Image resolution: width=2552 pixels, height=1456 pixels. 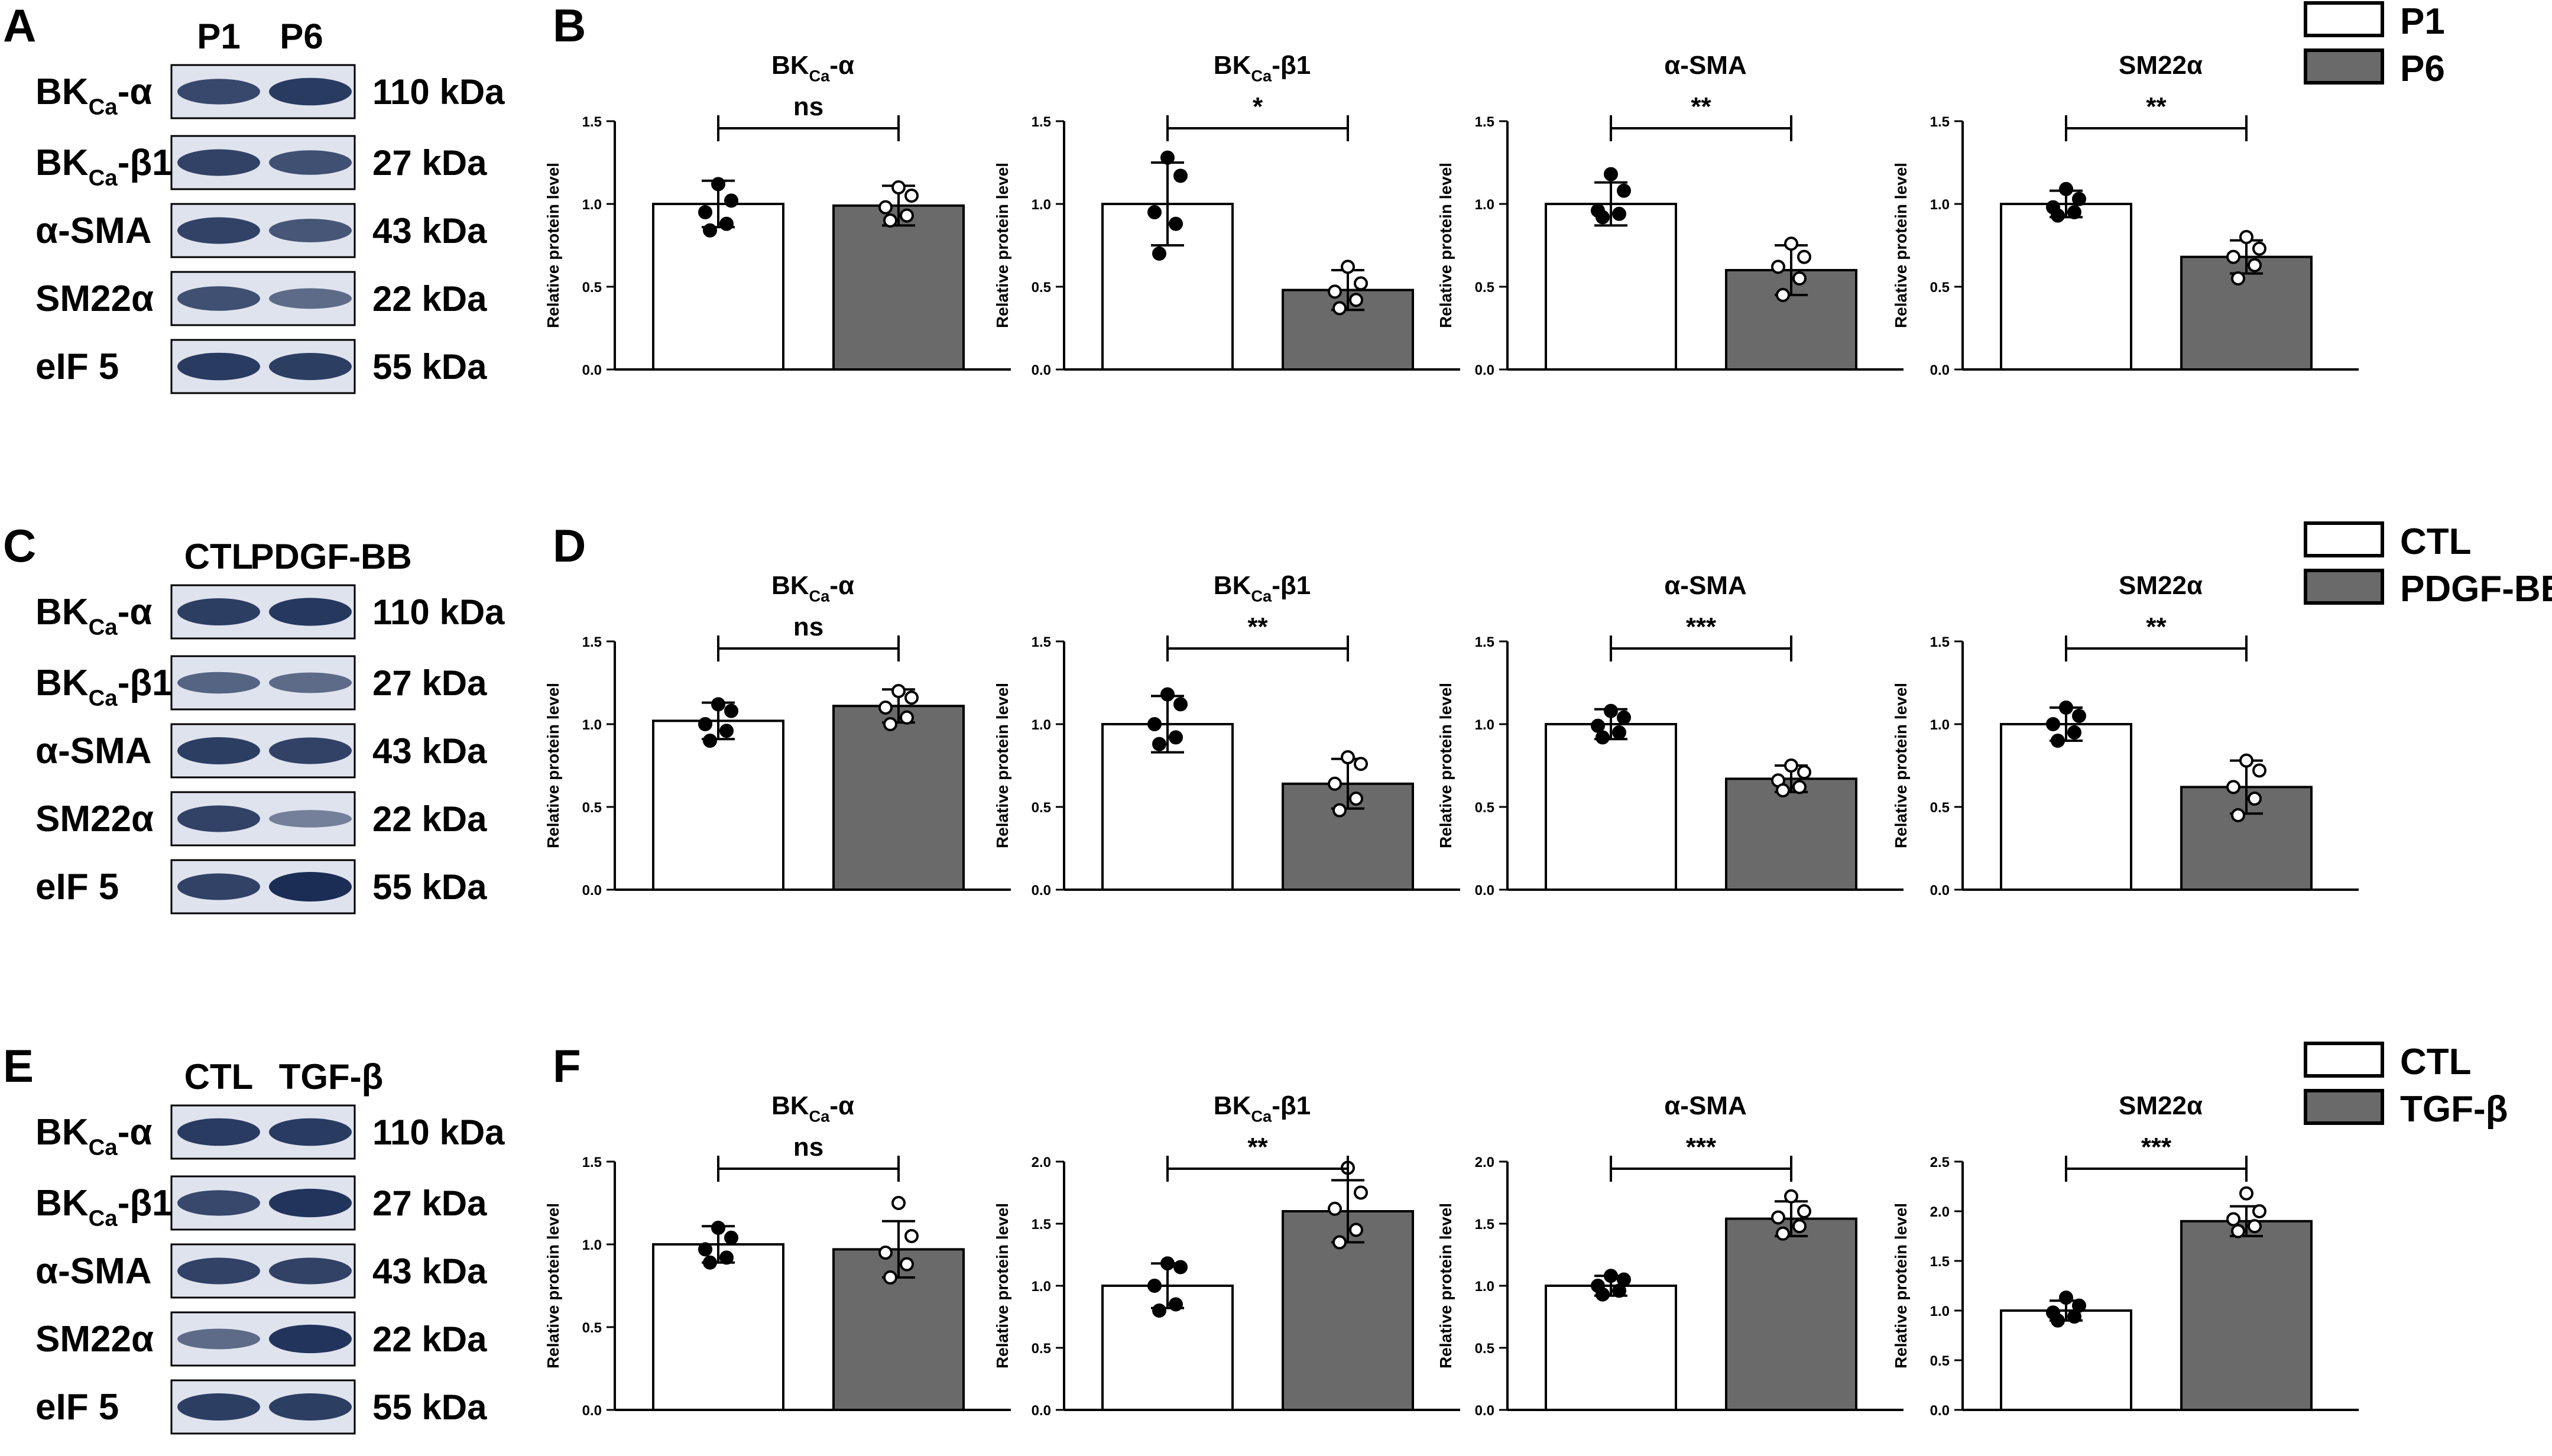 I want to click on panel-letter-D: D, so click(x=569, y=546).